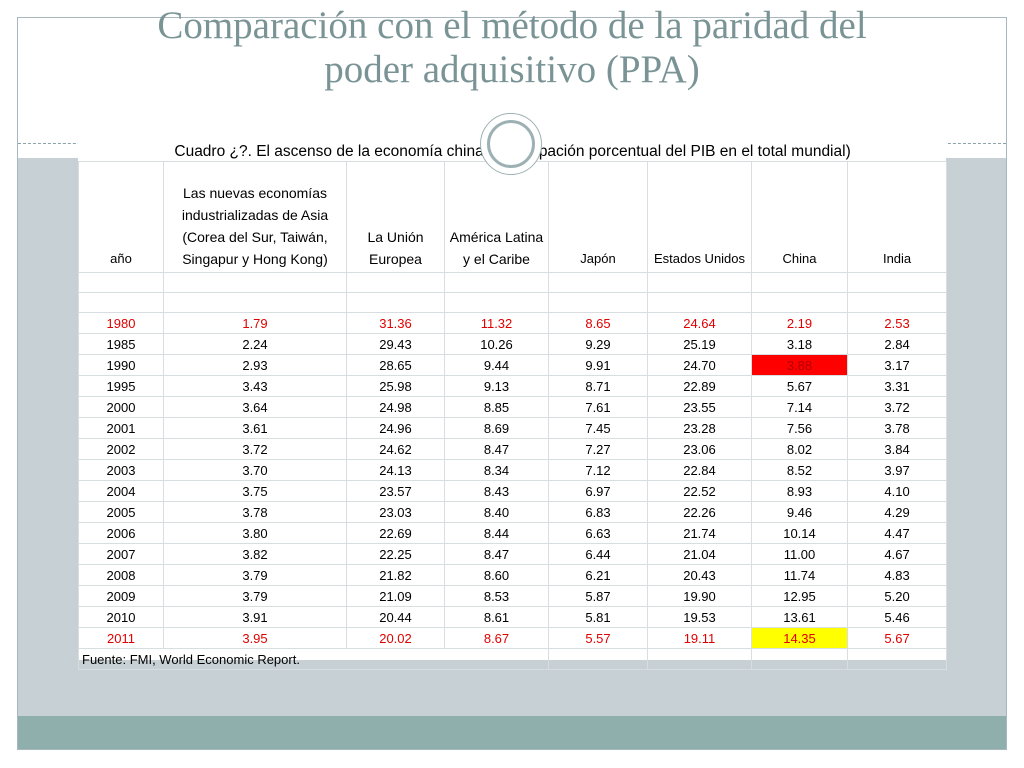  Describe the element at coordinates (496, 596) in the screenshot. I see `value-cell: 8.53` at that location.